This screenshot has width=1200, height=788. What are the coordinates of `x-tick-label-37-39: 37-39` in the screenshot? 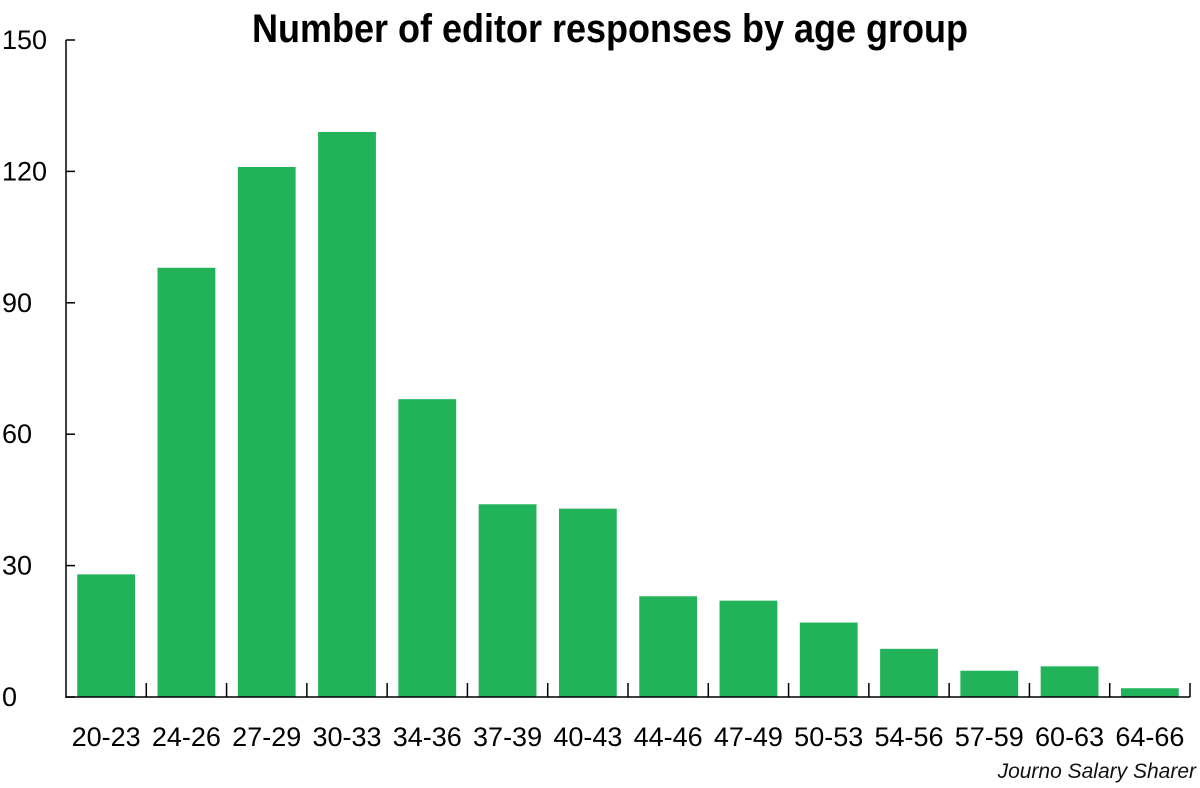 It's located at (507, 737).